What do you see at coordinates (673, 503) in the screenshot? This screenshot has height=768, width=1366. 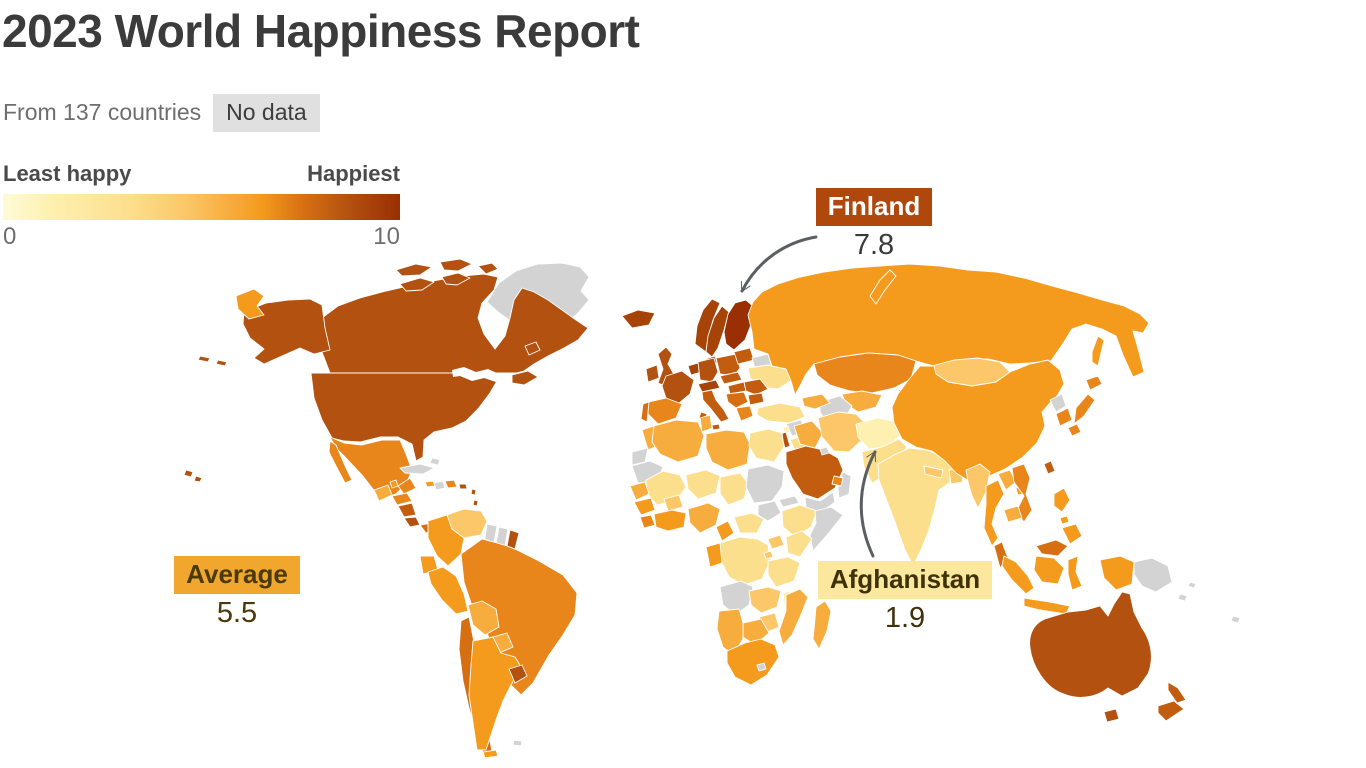 I see `country-burkina-faso` at bounding box center [673, 503].